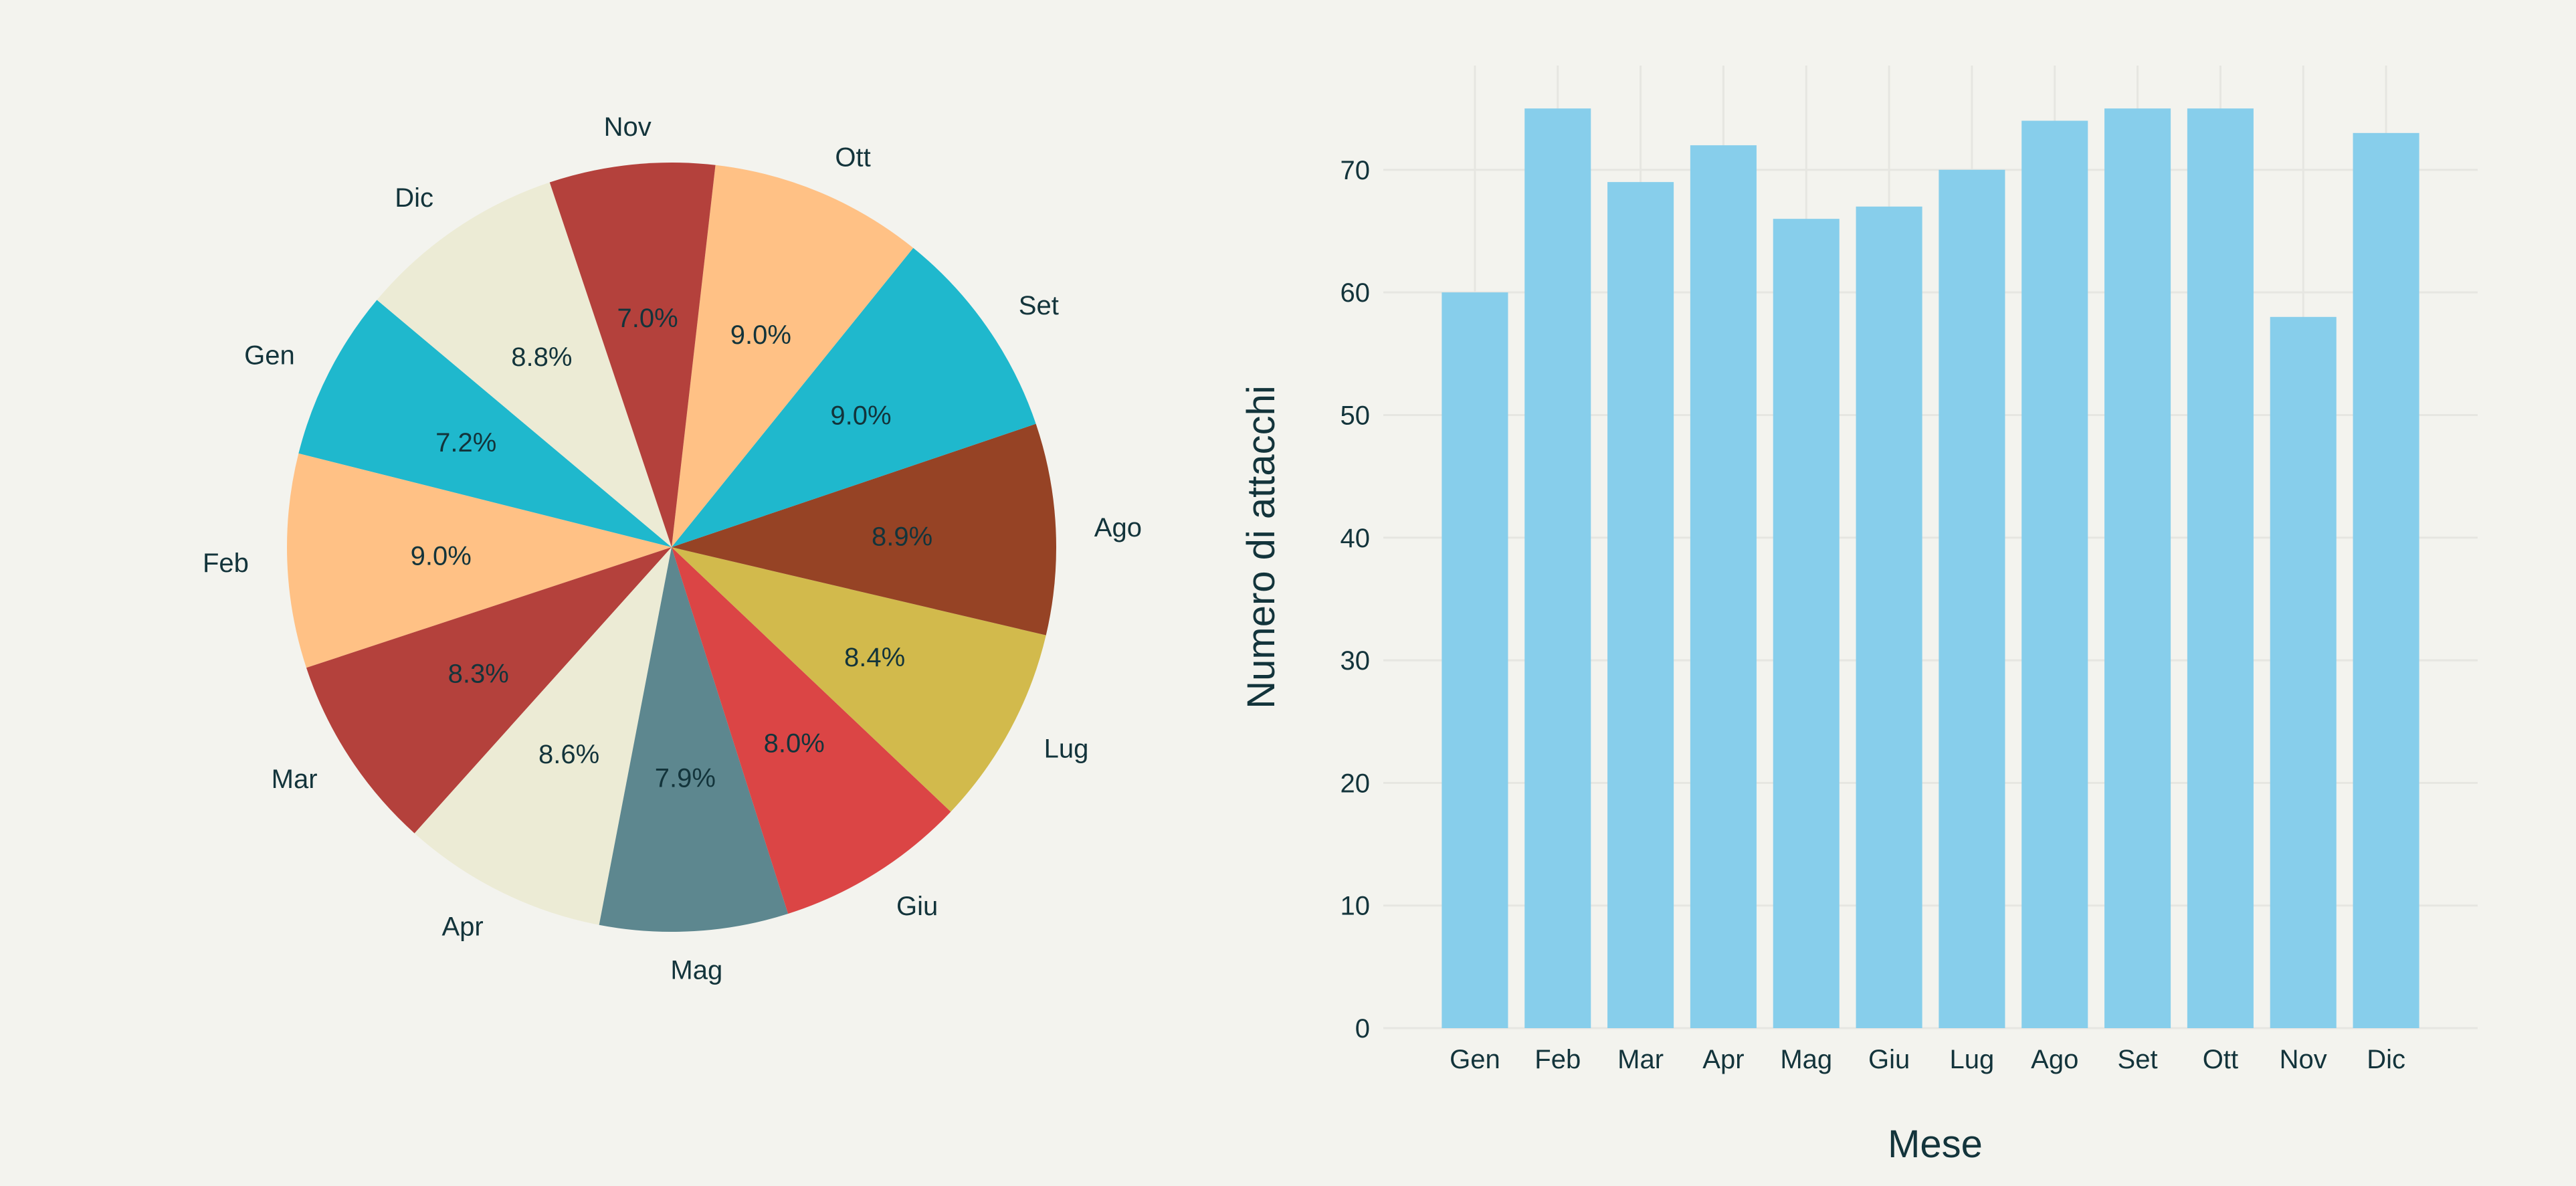 The image size is (2576, 1186). What do you see at coordinates (2137, 568) in the screenshot?
I see `bar-set` at bounding box center [2137, 568].